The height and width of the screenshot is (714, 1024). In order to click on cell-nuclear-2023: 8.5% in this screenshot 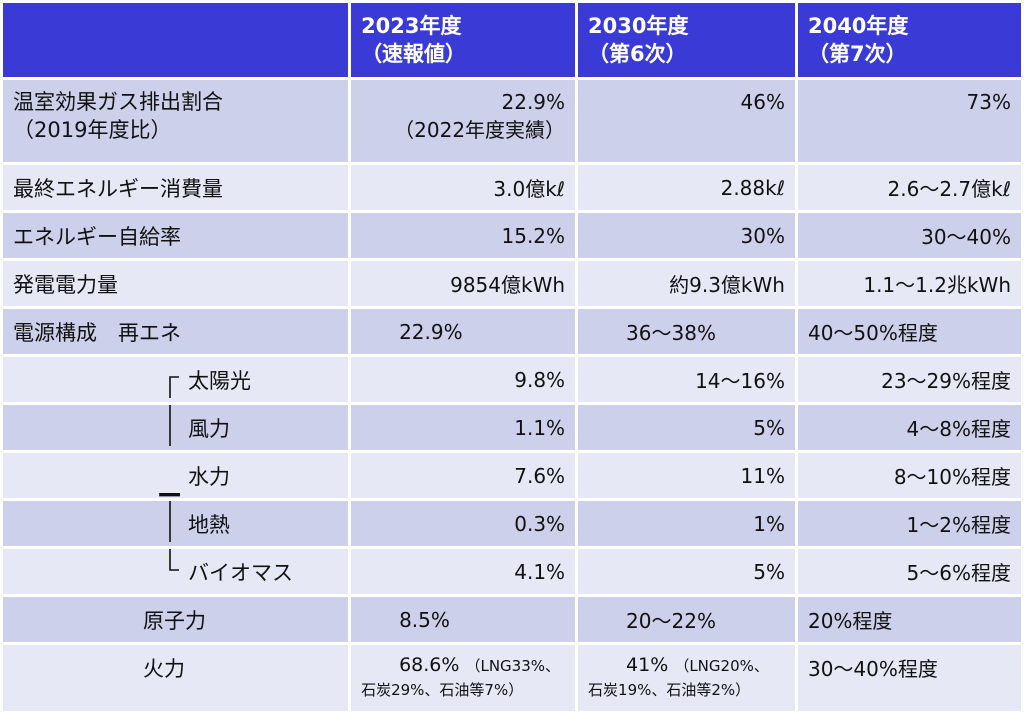, I will do `click(463, 619)`.